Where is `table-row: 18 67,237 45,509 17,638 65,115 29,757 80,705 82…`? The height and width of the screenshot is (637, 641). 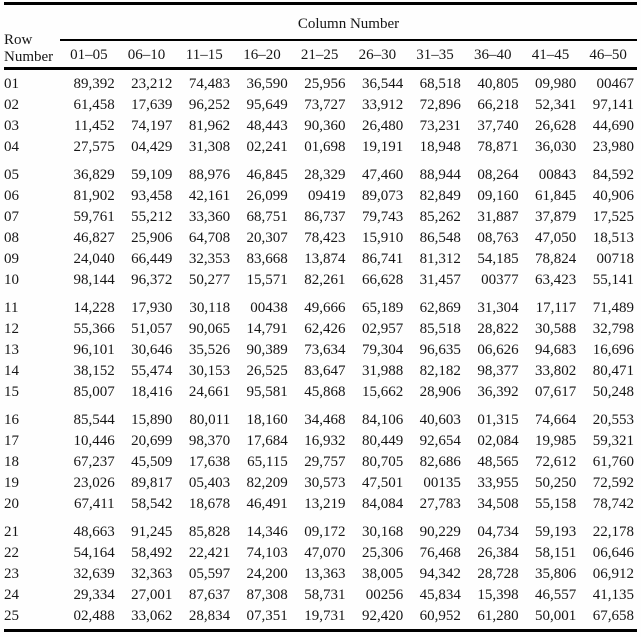
table-row: 18 67,237 45,509 17,638 65,115 29,757 80,705 82… is located at coordinates (320, 462).